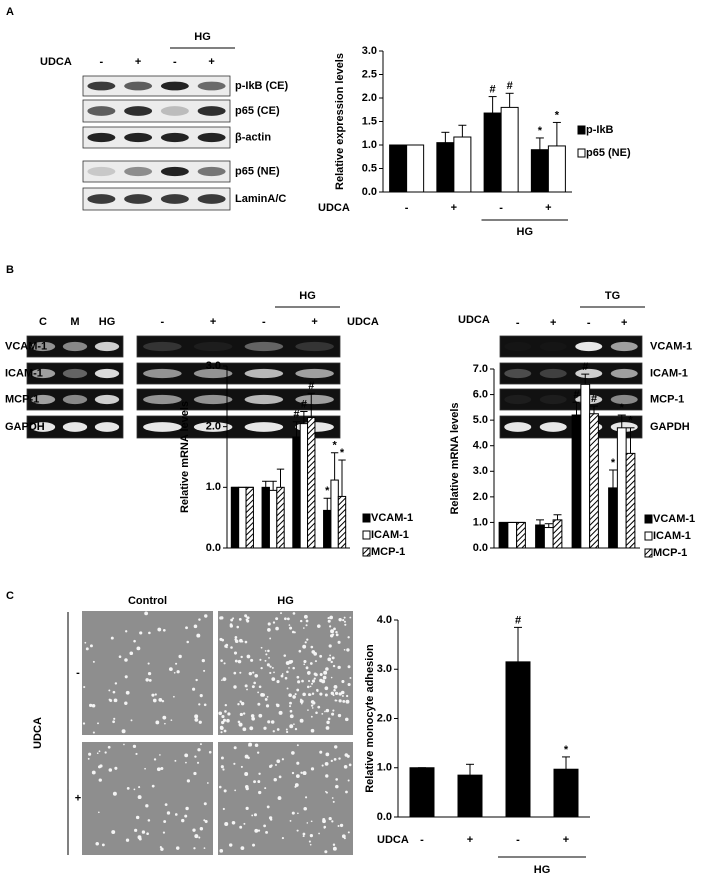 The image size is (717, 881). I want to click on y-tick-label: 1.5, so click(369, 121).